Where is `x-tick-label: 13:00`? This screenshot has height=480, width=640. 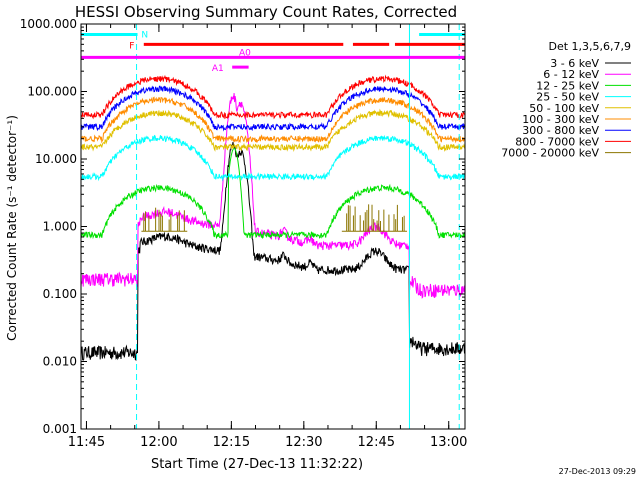
x-tick-label: 13:00 is located at coordinates (448, 442).